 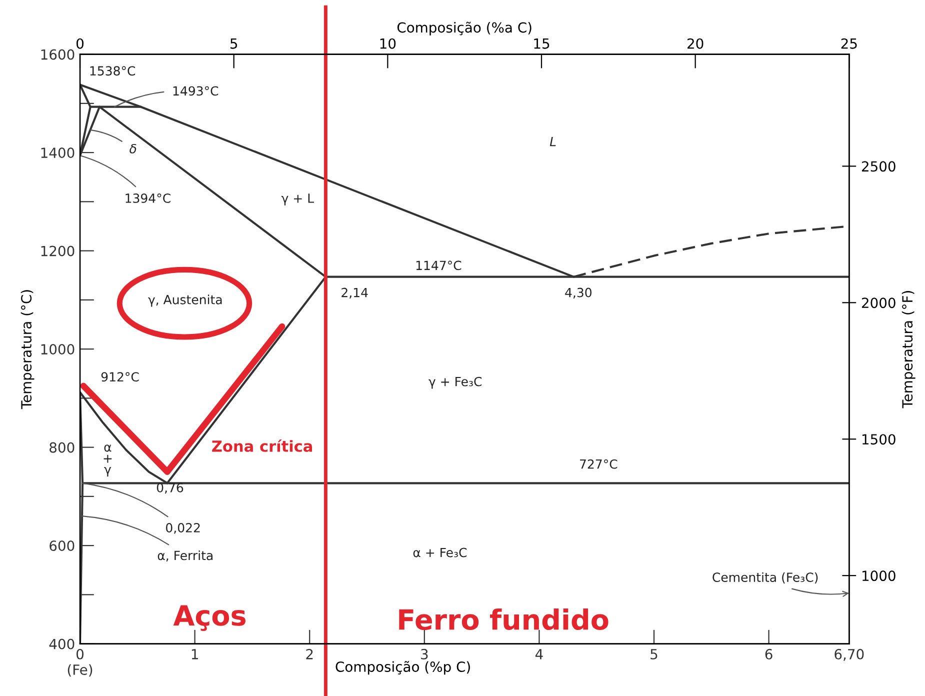 What do you see at coordinates (503, 619) in the screenshot?
I see `annotation: Ferro fundido` at bounding box center [503, 619].